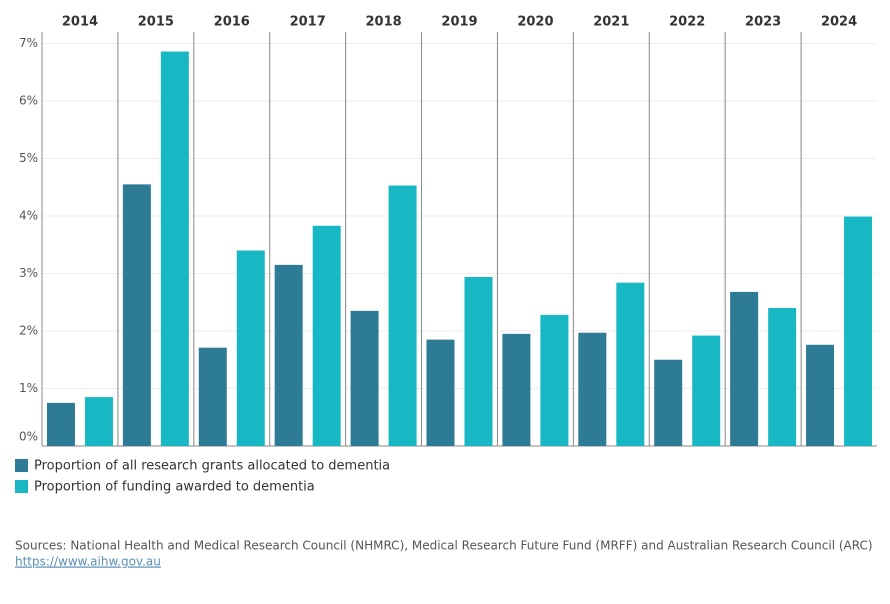 The width and height of the screenshot is (890, 604). What do you see at coordinates (839, 22) in the screenshot?
I see `panel-header: 2024` at bounding box center [839, 22].